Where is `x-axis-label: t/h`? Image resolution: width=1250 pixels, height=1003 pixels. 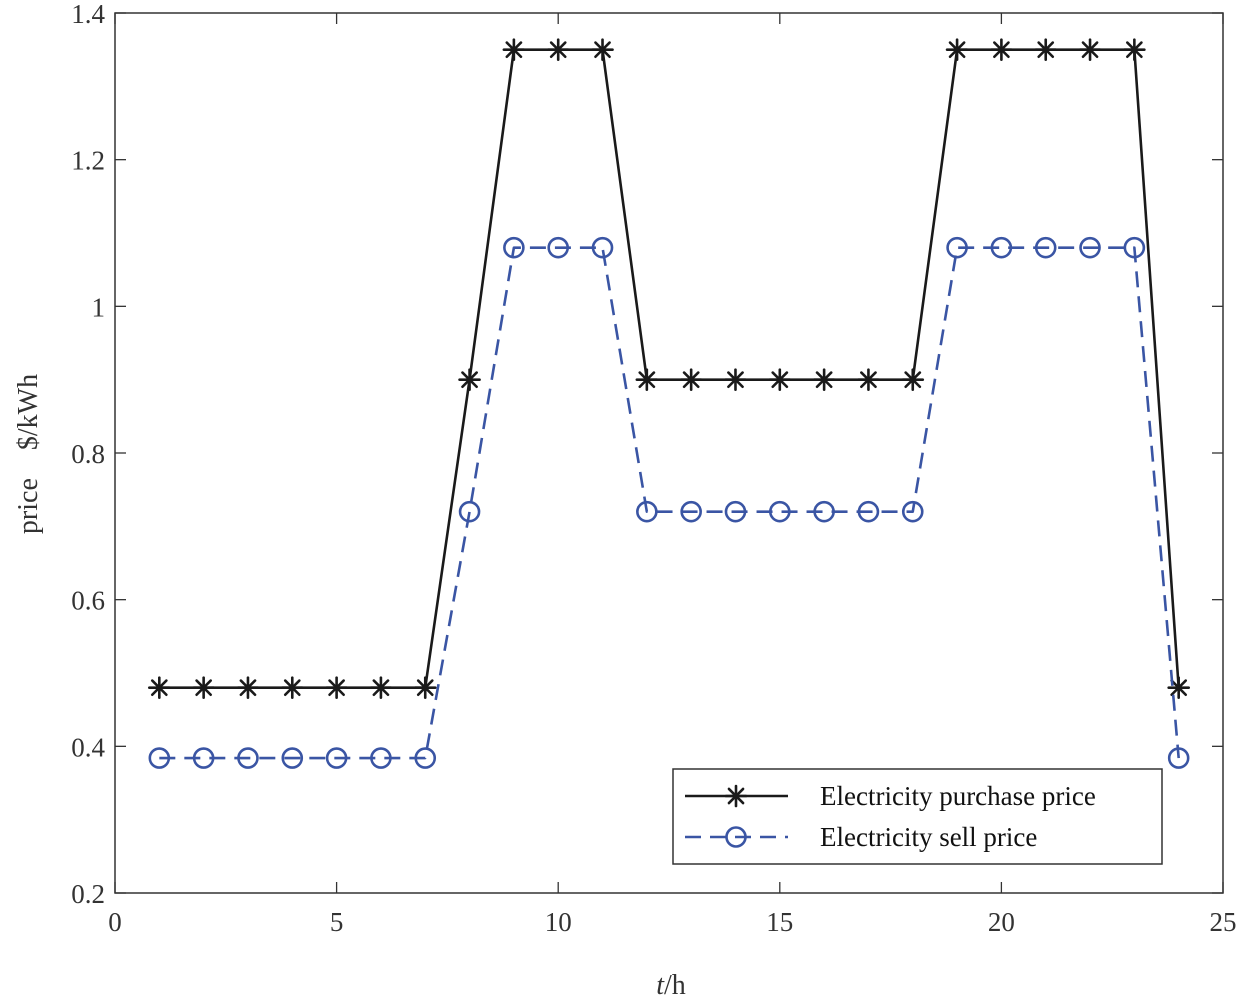 x-axis-label: t/h is located at coordinates (671, 985).